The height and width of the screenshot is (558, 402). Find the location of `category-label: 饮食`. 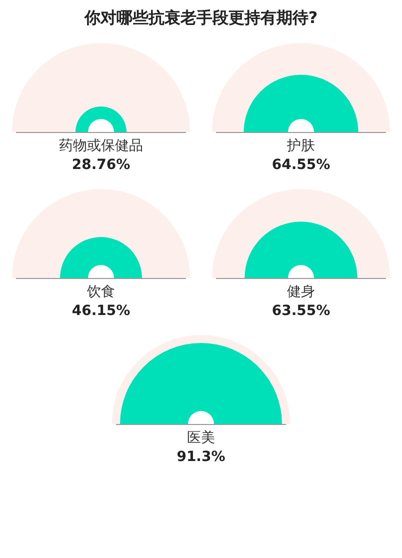

category-label: 饮食 is located at coordinates (101, 292).